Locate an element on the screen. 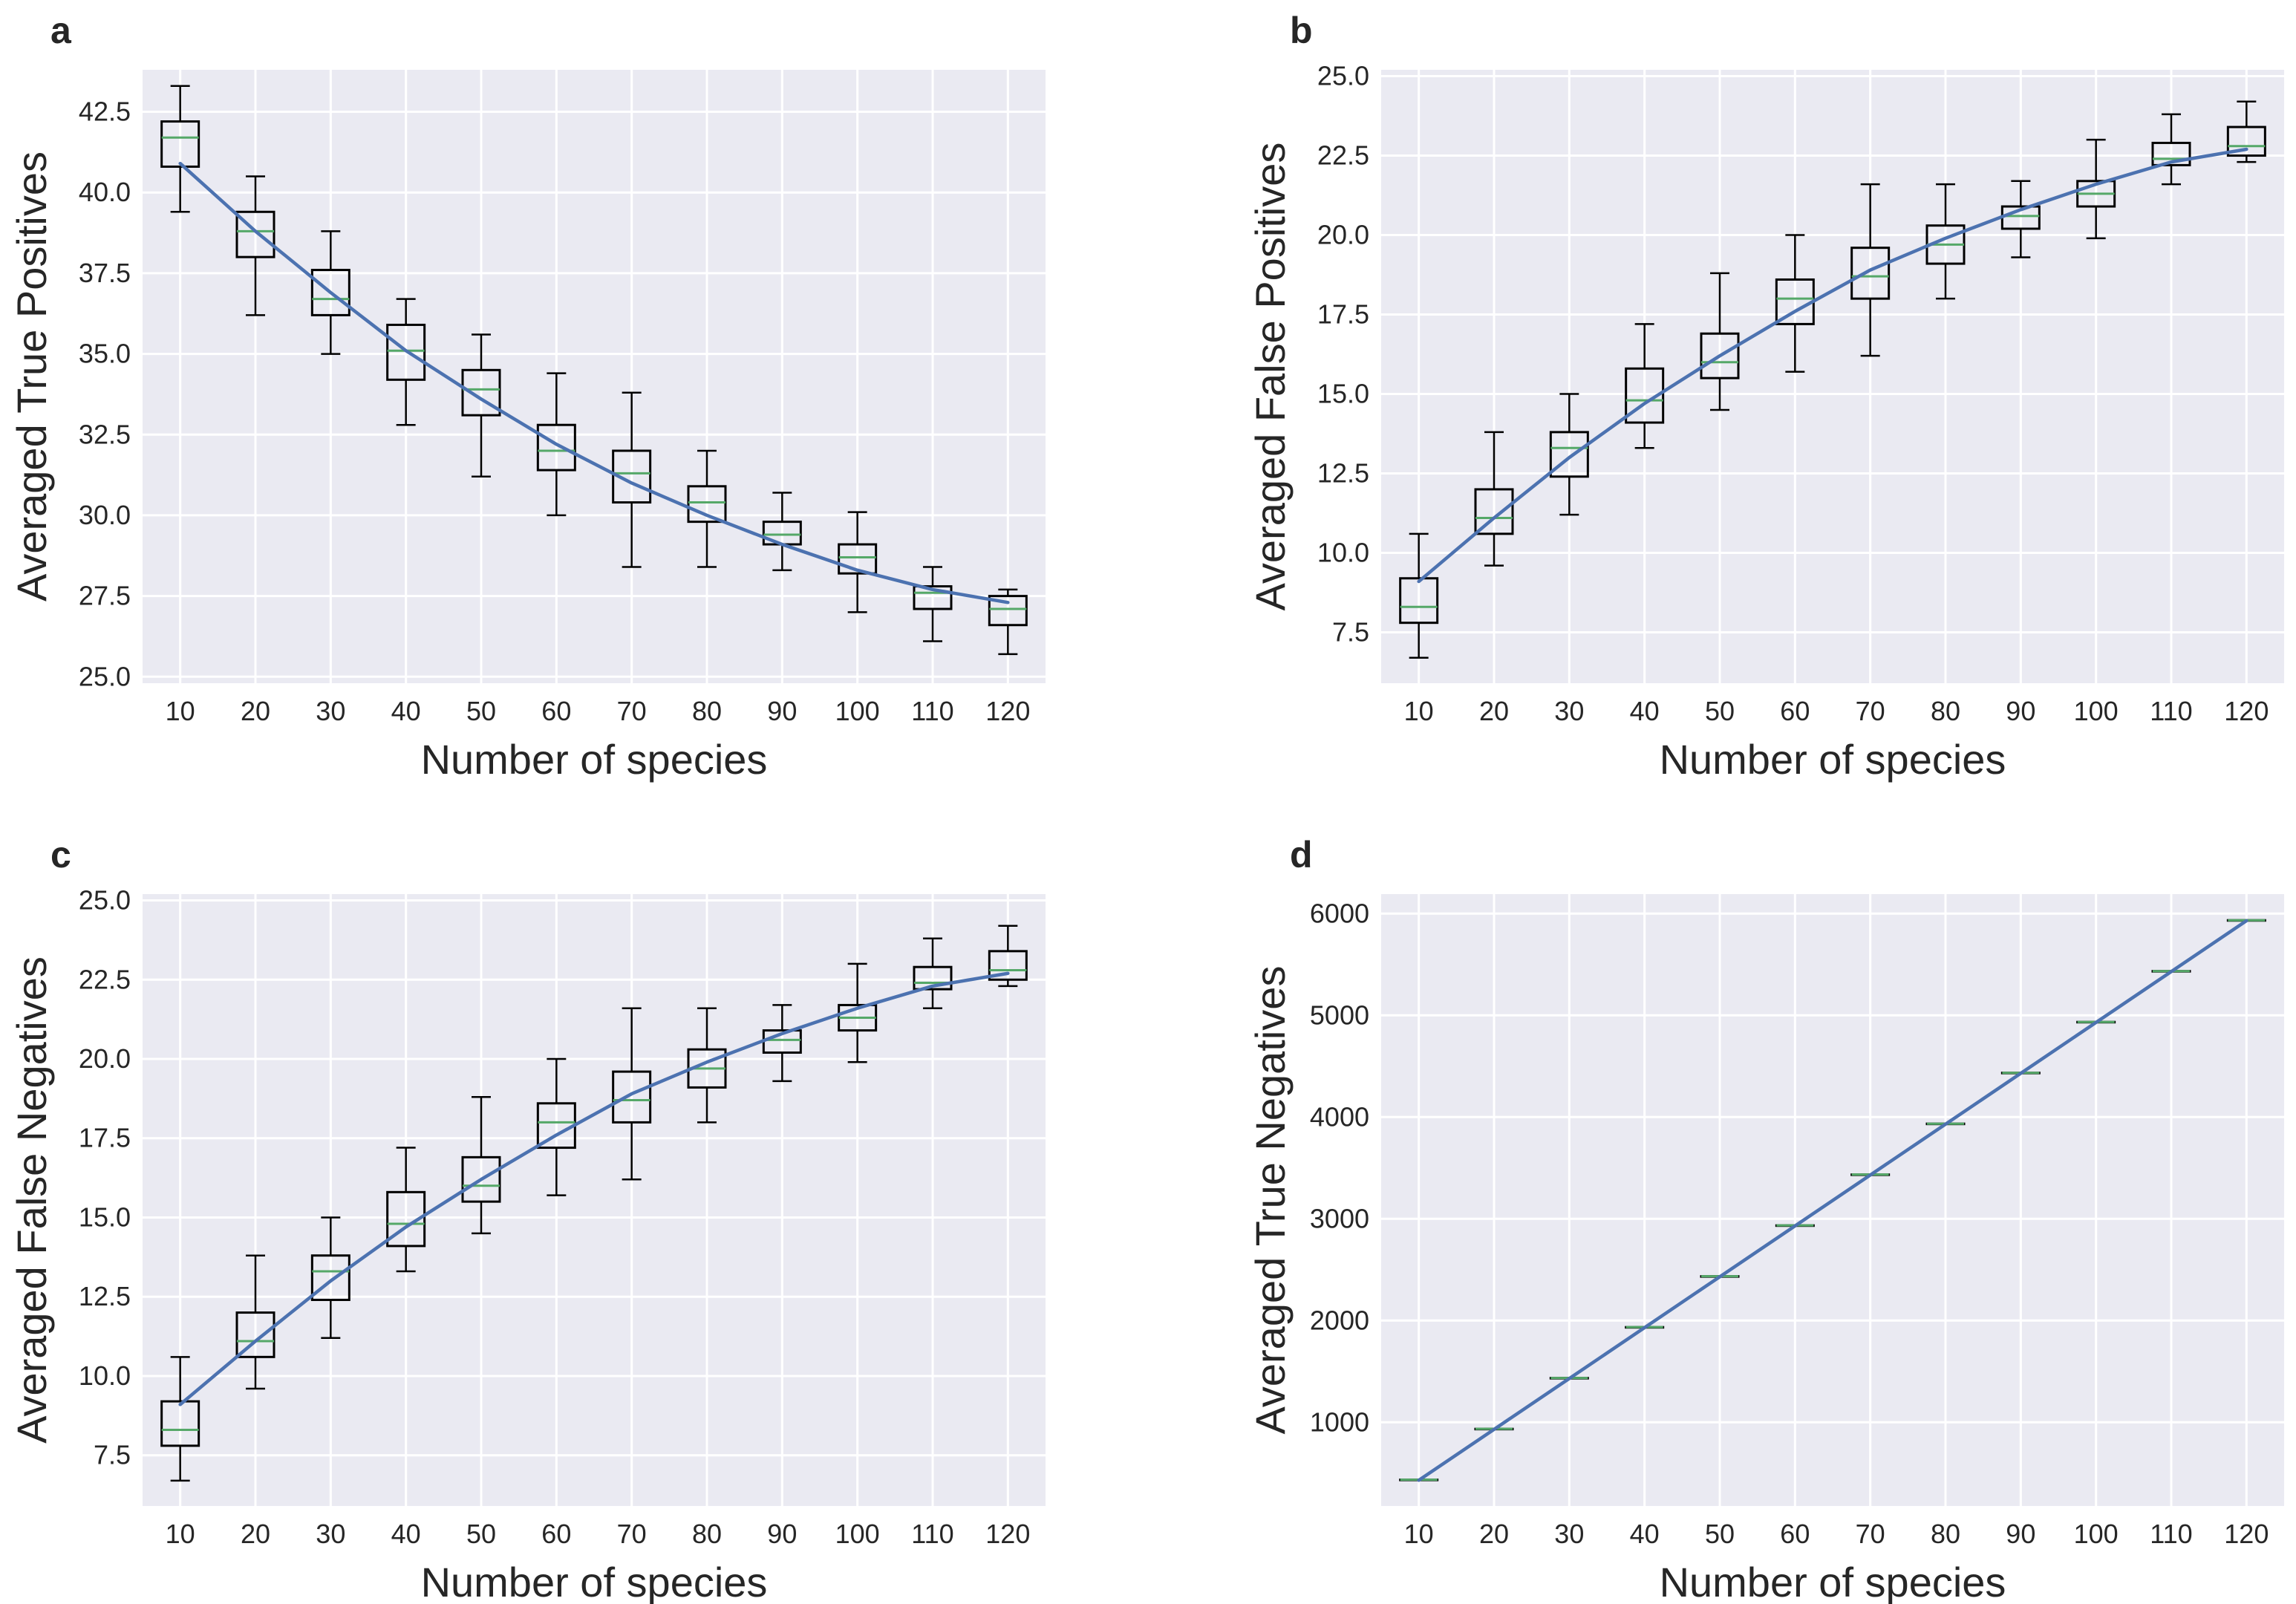  panel-letter: a is located at coordinates (61, 30).